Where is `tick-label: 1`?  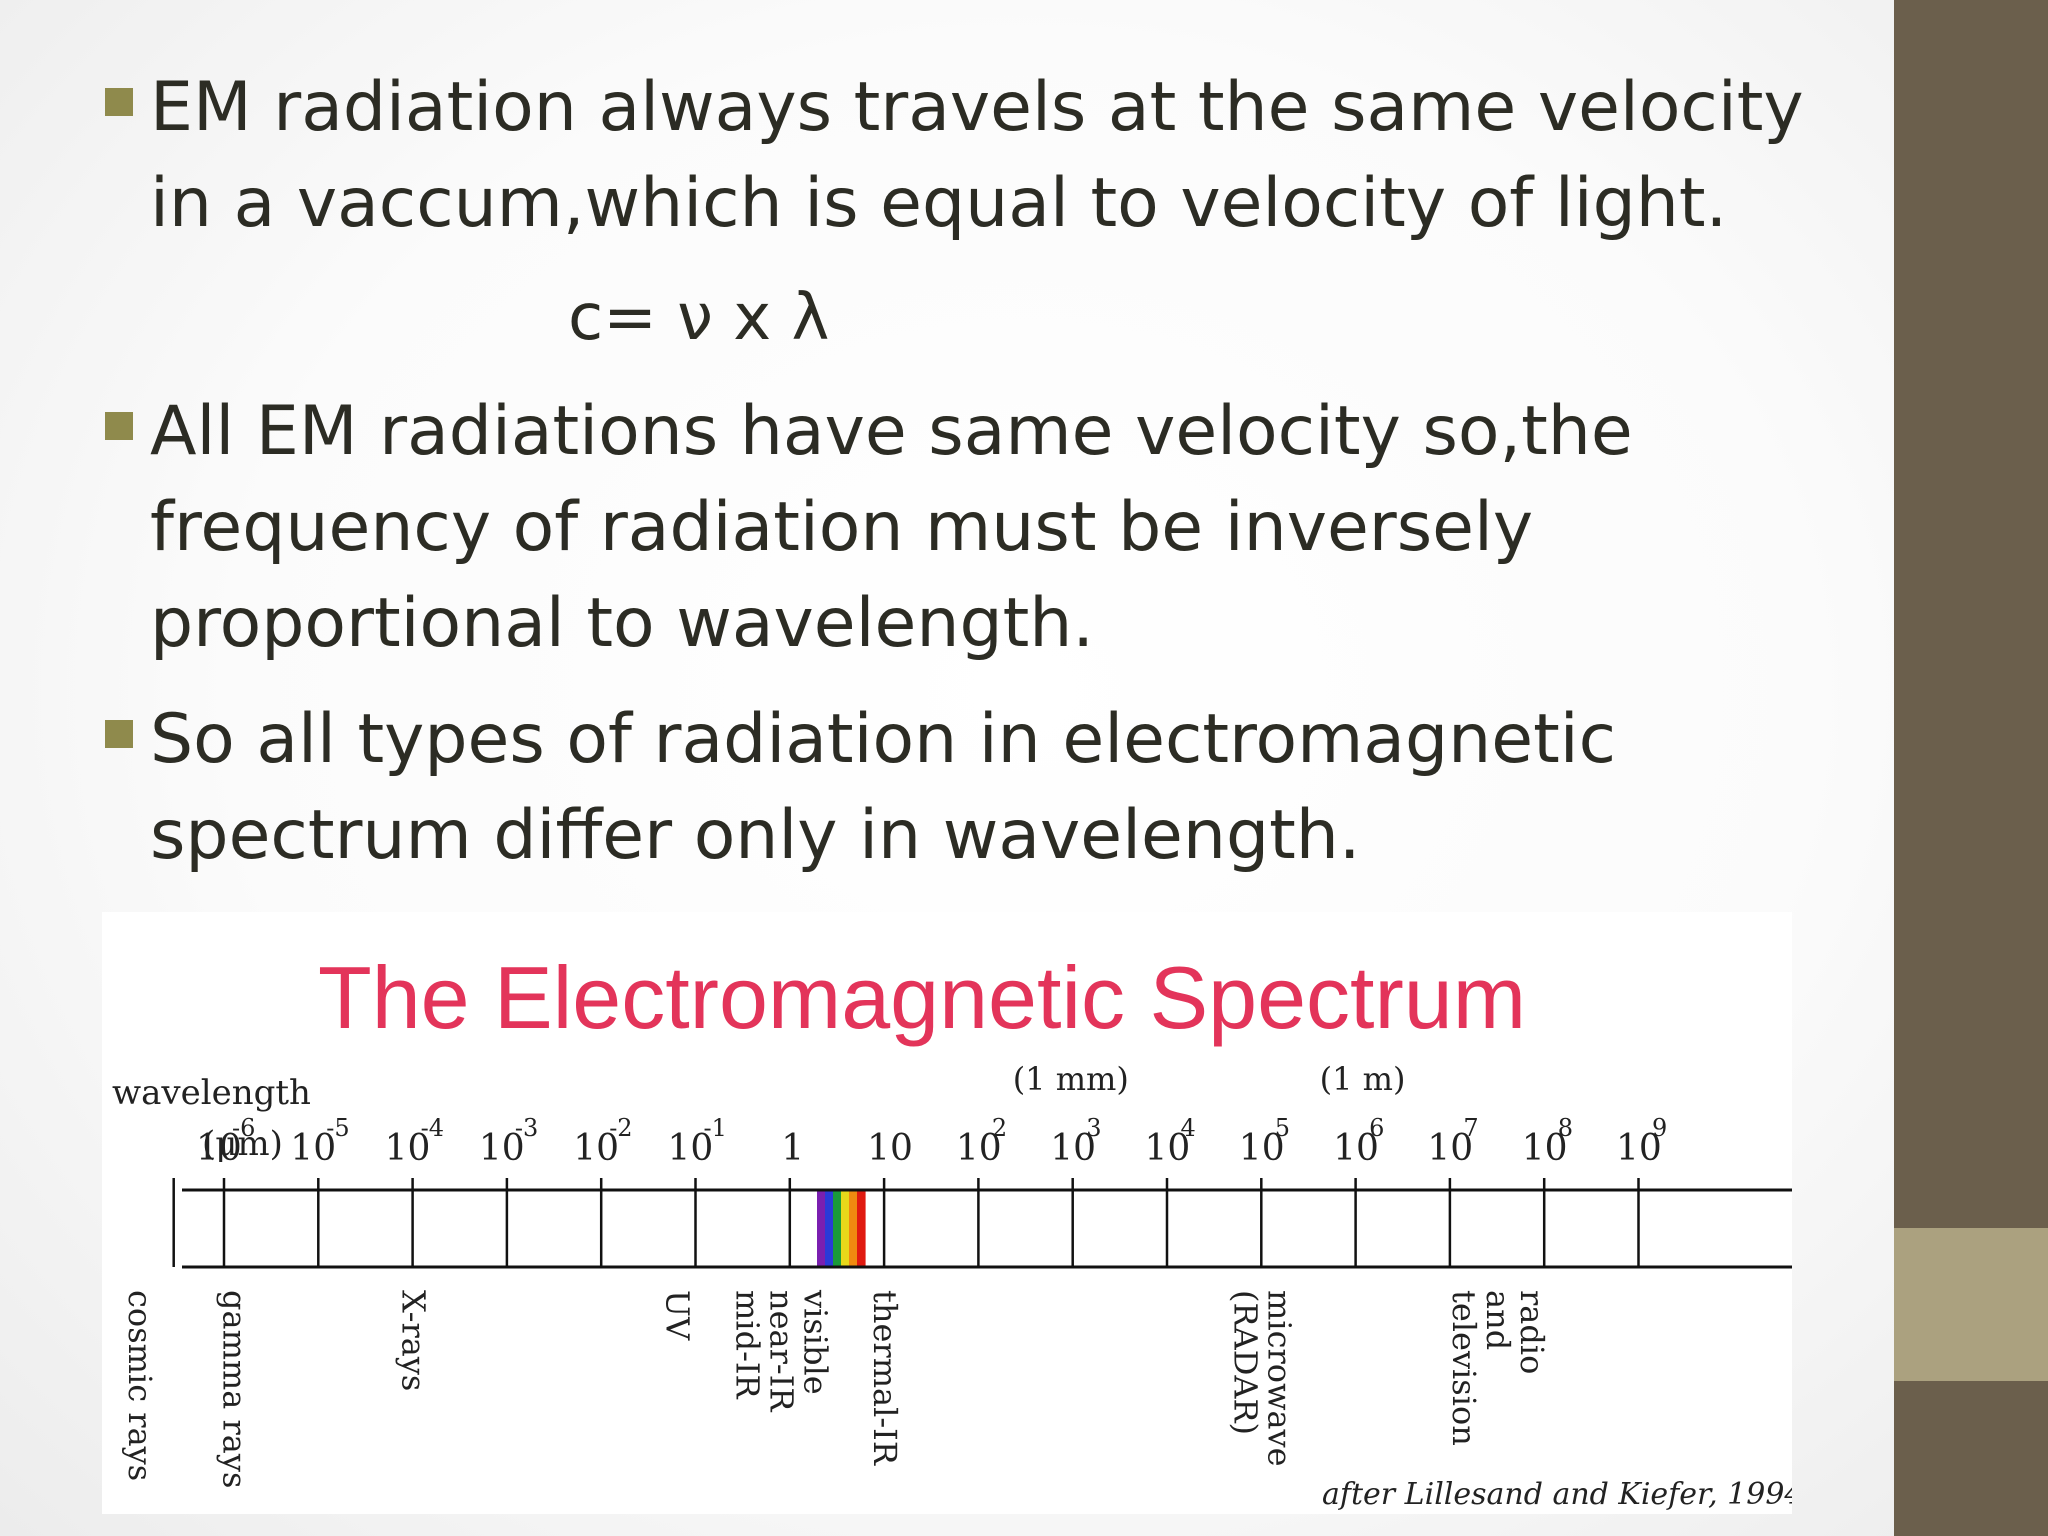 tick-label: 1 is located at coordinates (792, 1148).